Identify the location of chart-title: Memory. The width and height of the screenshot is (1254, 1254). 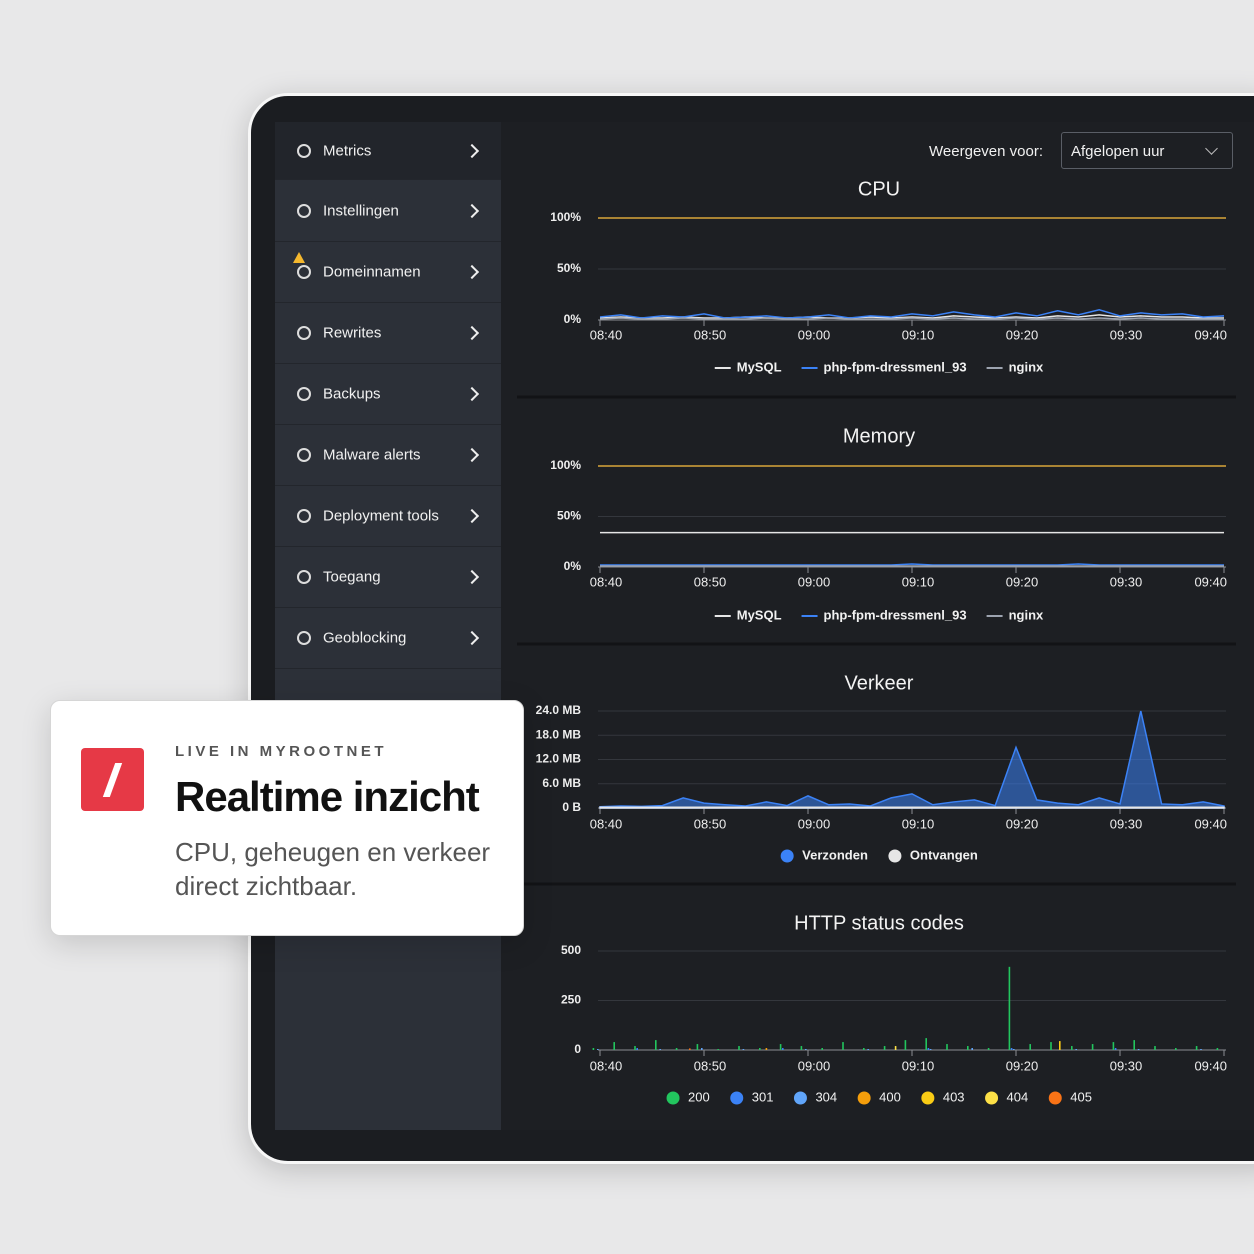
(879, 436).